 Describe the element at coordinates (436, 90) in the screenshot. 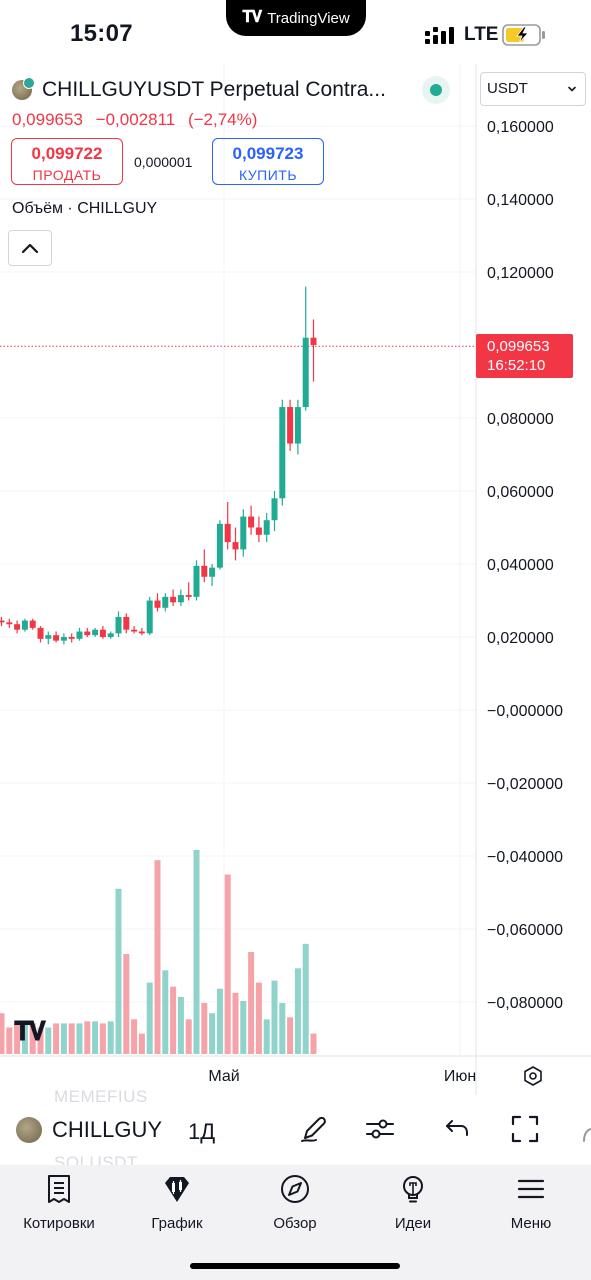

I see `market-open-status-icon` at that location.